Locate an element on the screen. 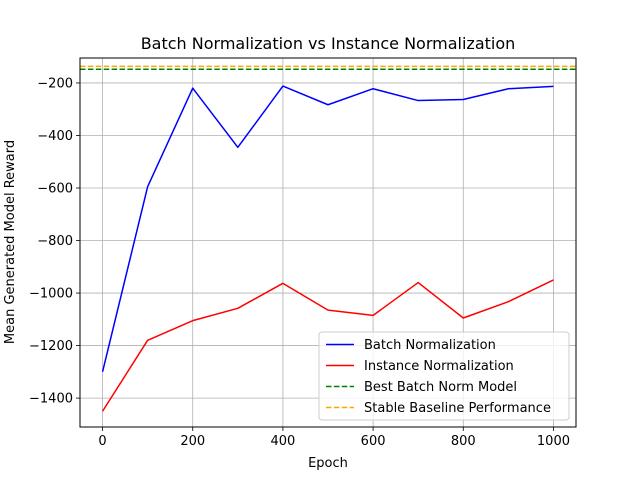  x-tick-label: 800 is located at coordinates (463, 441).